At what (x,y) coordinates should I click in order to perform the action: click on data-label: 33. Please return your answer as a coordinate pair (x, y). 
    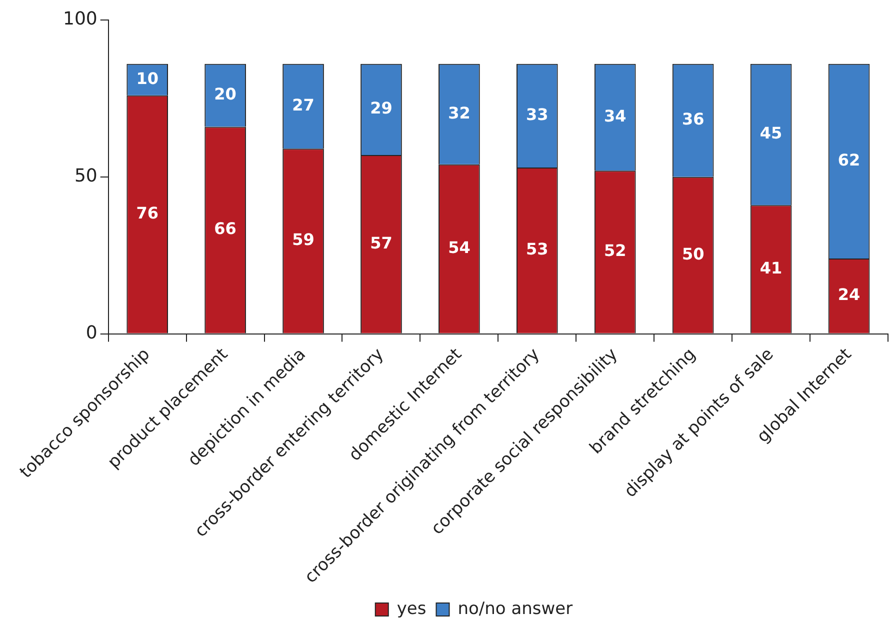
    Looking at the image, I should click on (537, 114).